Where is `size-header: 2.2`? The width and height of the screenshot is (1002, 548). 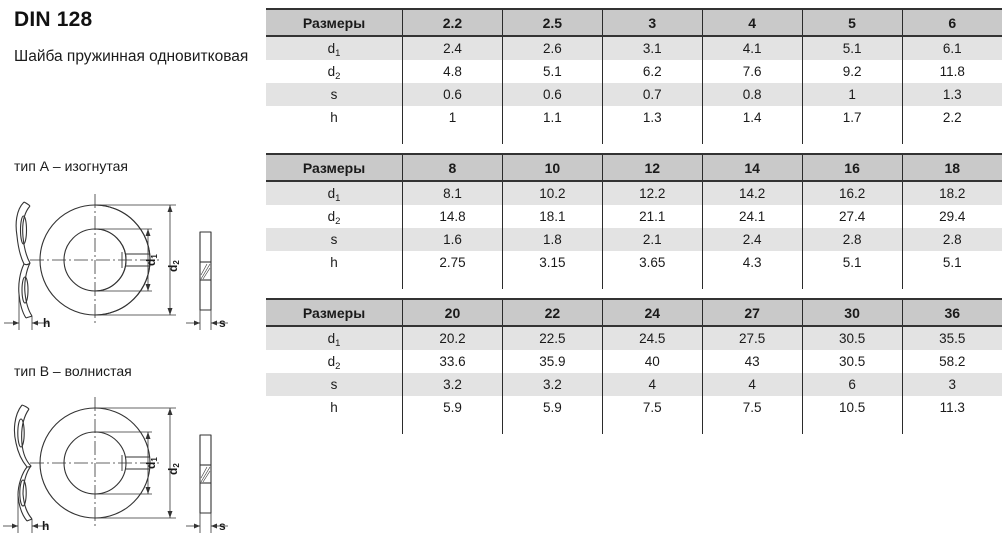
size-header: 2.2 is located at coordinates (452, 22).